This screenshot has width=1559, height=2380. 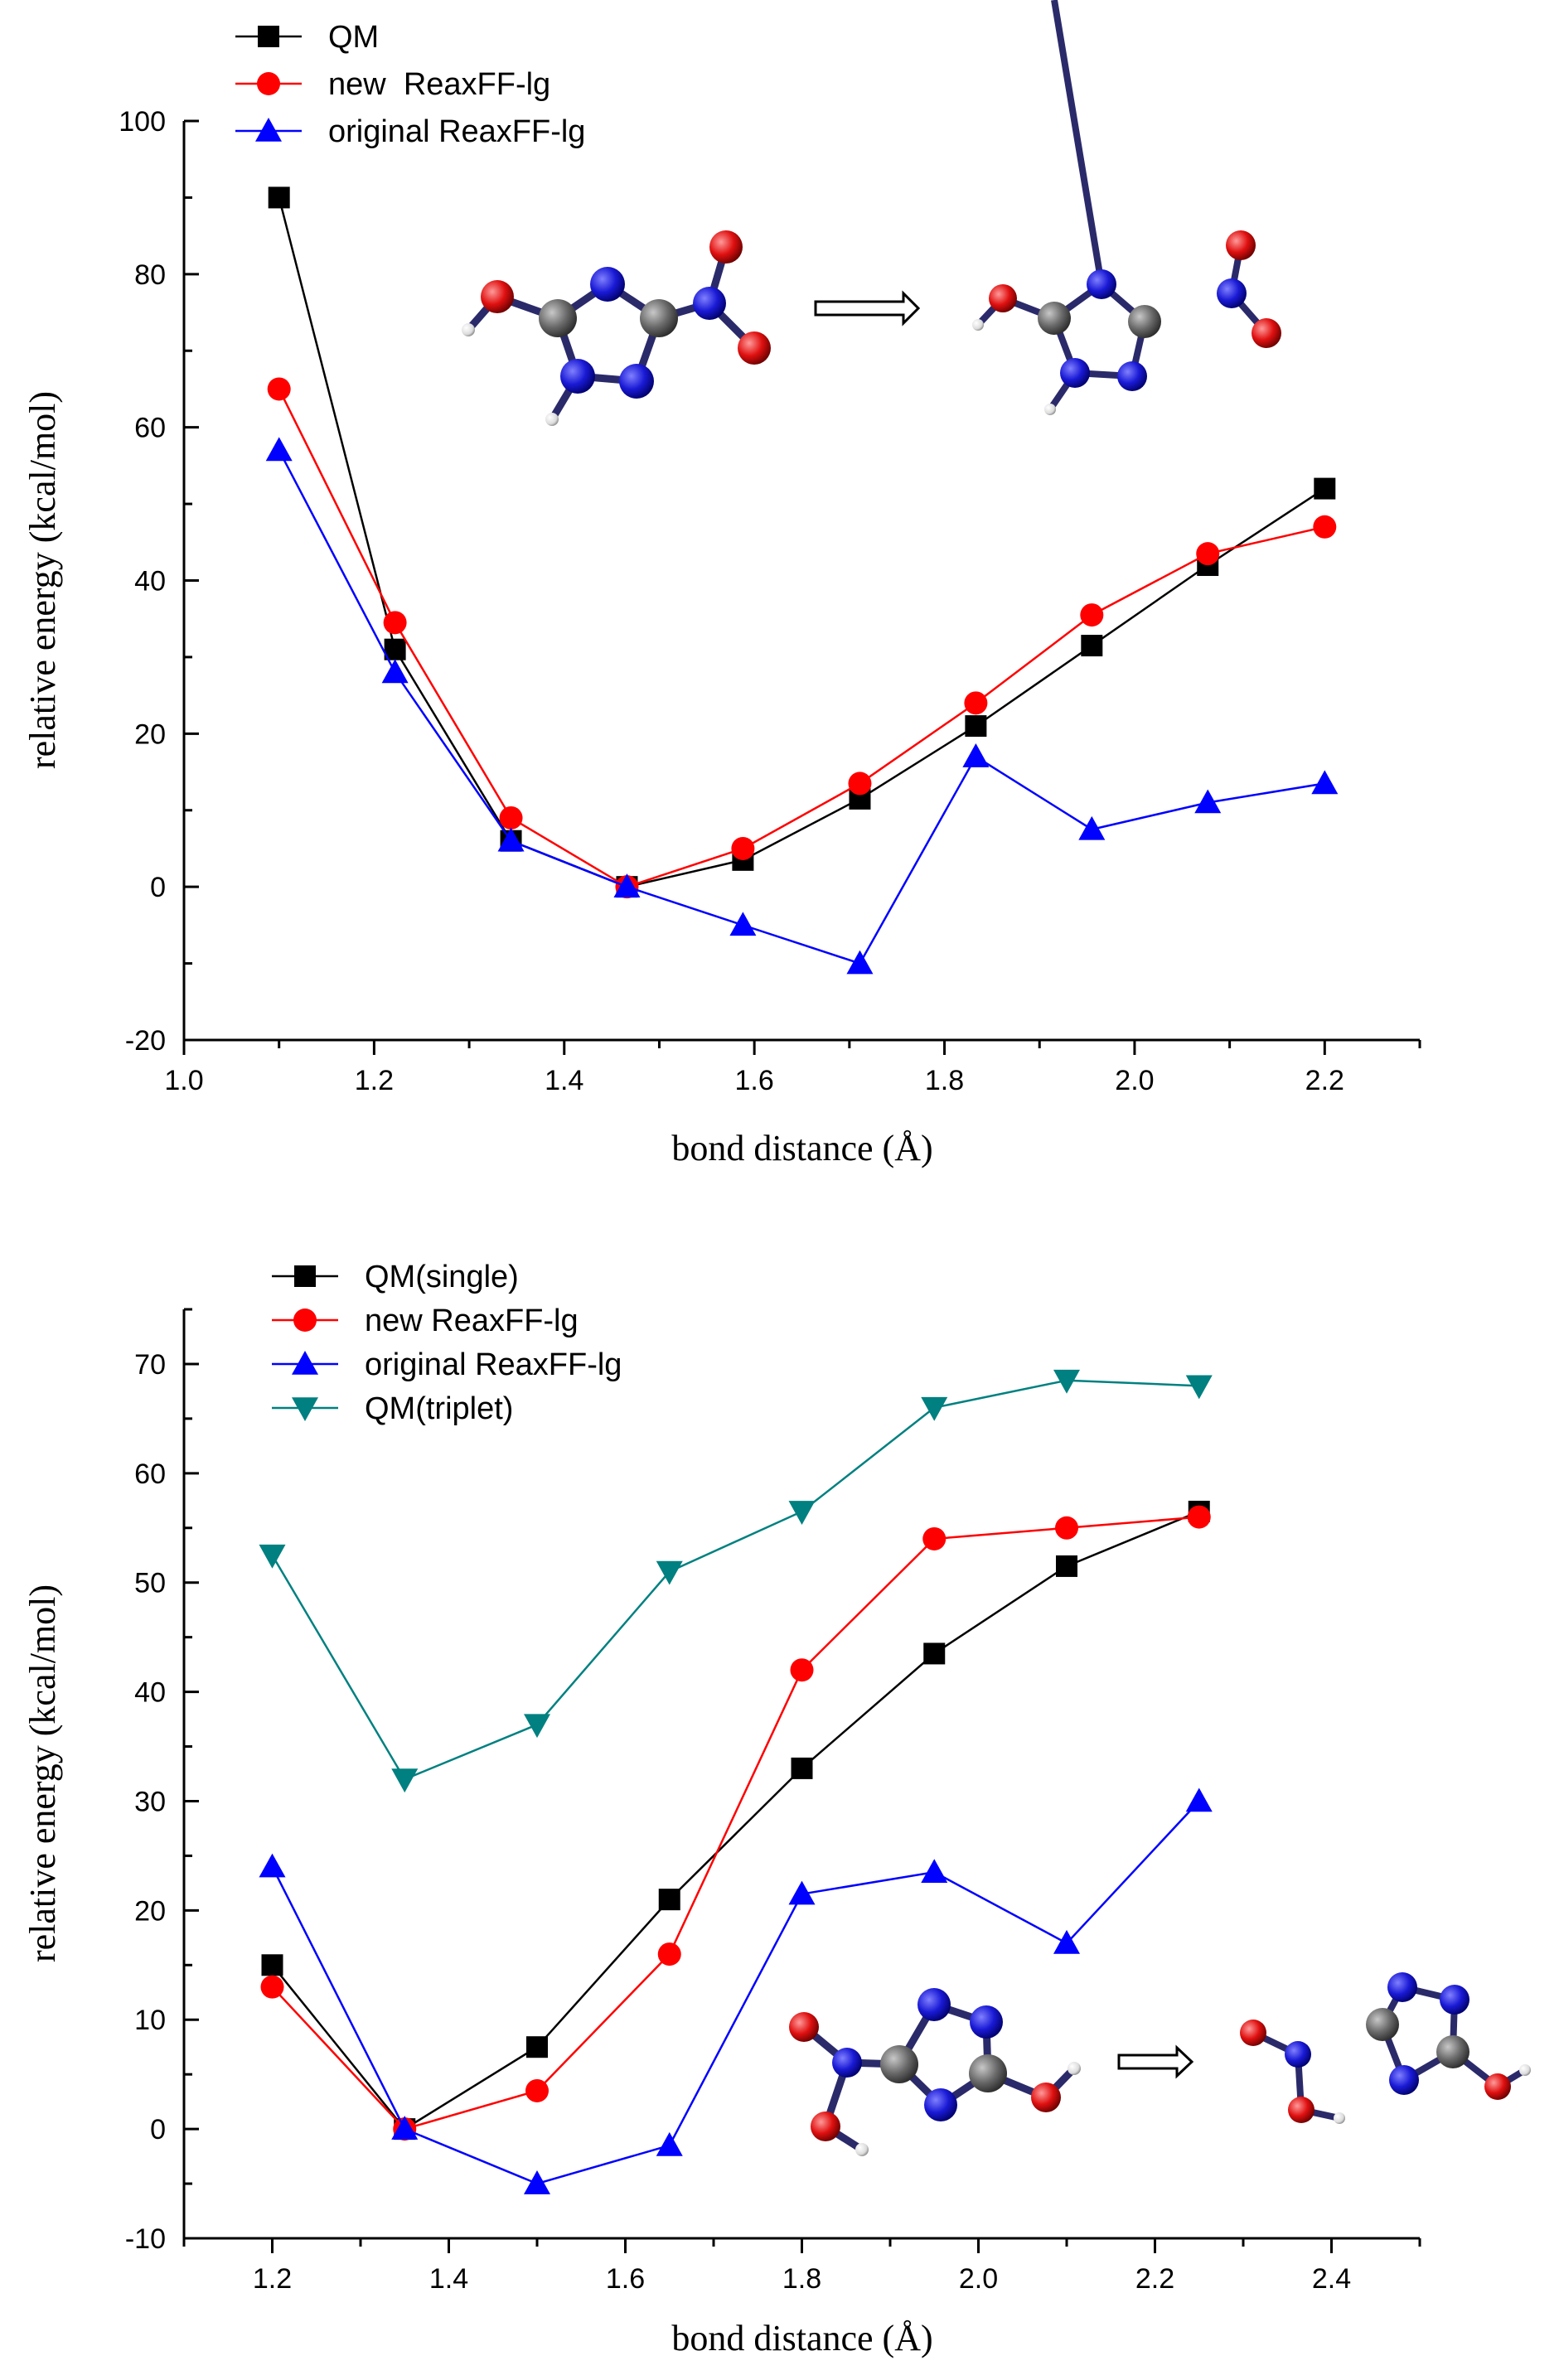 What do you see at coordinates (801, 2338) in the screenshot?
I see `x-axis-title: bond distance (Å)` at bounding box center [801, 2338].